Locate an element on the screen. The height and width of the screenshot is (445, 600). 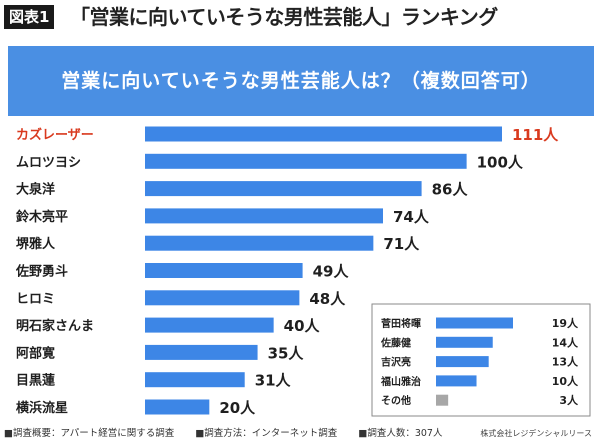
inset-category-label: 菅田将暉 is located at coordinates (401, 323).